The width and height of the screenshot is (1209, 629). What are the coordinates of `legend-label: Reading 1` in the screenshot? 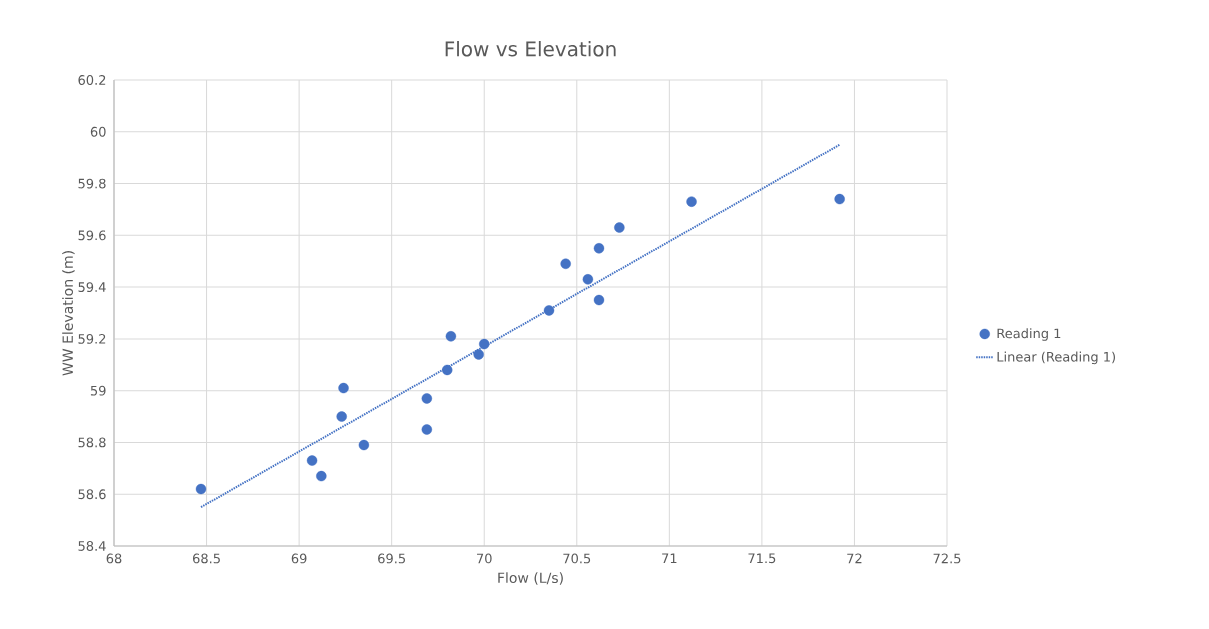 It's located at (1029, 334).